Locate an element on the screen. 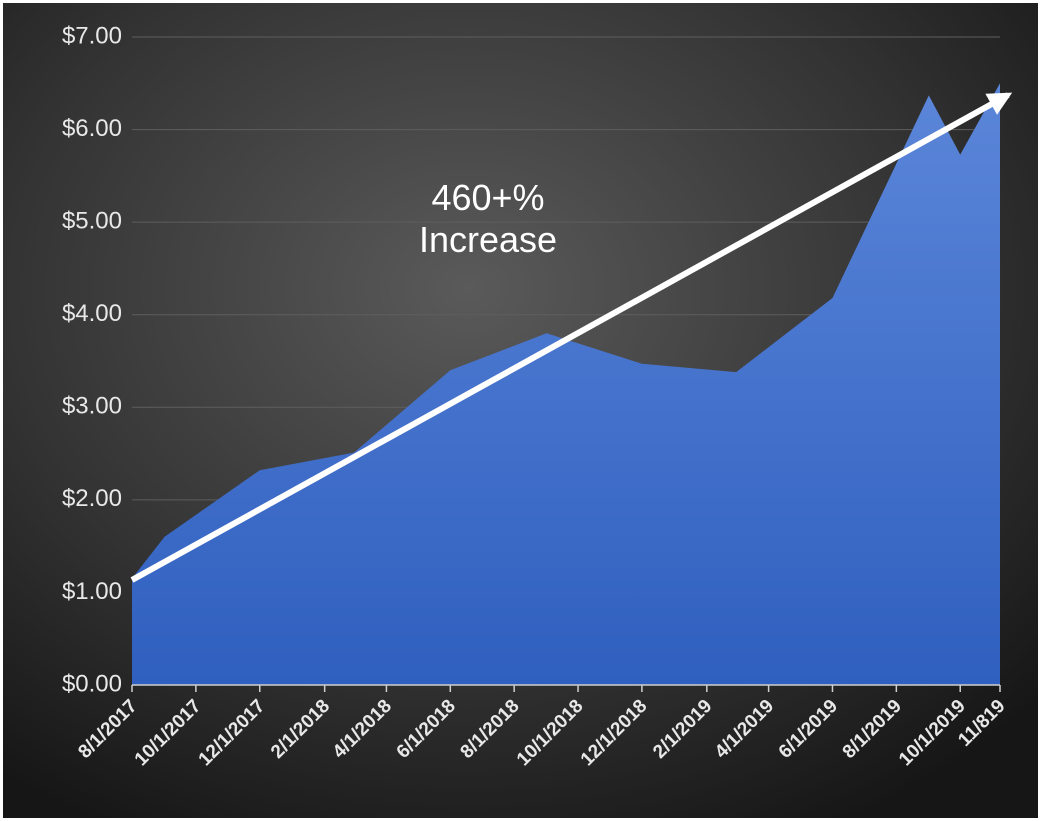 The image size is (1041, 821). y-tick-label: $3.00 is located at coordinates (92, 406).